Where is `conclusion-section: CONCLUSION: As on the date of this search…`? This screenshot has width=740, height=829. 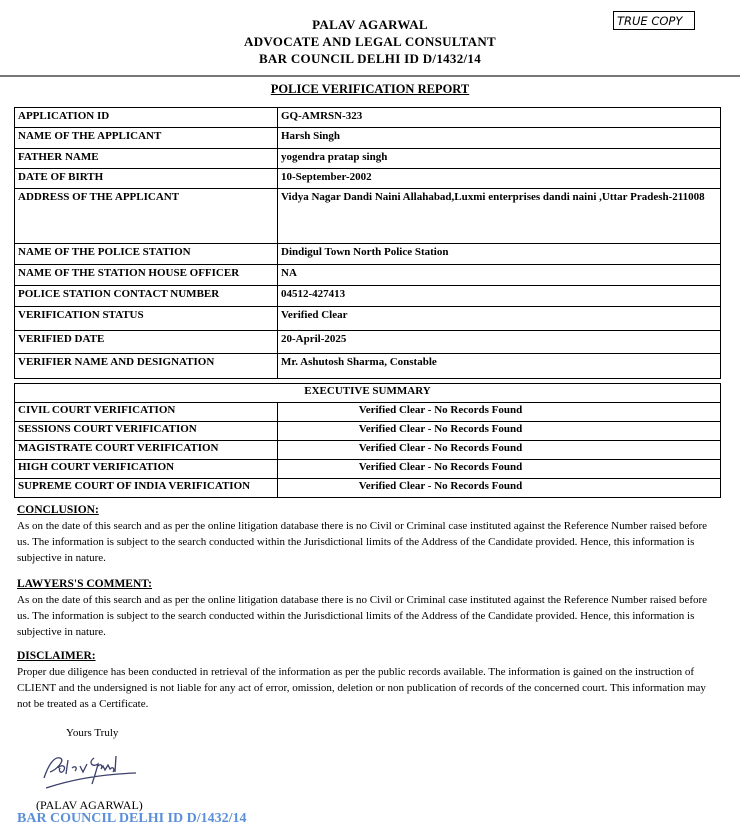
conclusion-section: CONCLUSION: As on the date of this search… is located at coordinates (367, 534).